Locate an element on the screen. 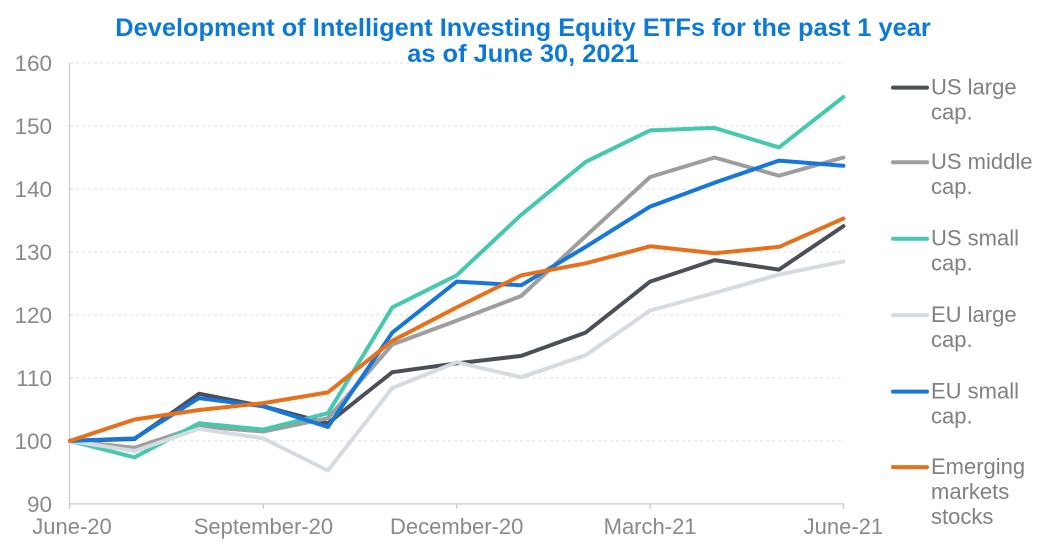  svg-text: stocks is located at coordinates (962, 516).